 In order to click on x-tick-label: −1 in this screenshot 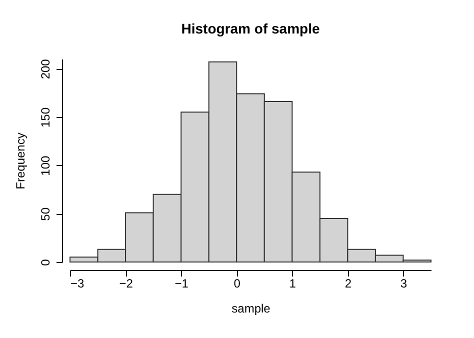, I will do `click(181, 283)`.